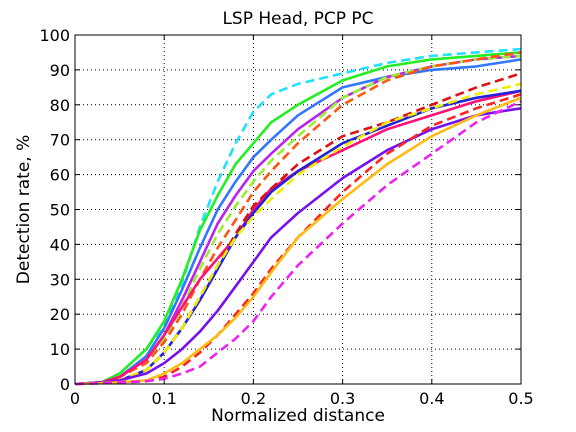 This screenshot has height=432, width=576. What do you see at coordinates (520, 398) in the screenshot?
I see `x-tick-label: 0.5` at bounding box center [520, 398].